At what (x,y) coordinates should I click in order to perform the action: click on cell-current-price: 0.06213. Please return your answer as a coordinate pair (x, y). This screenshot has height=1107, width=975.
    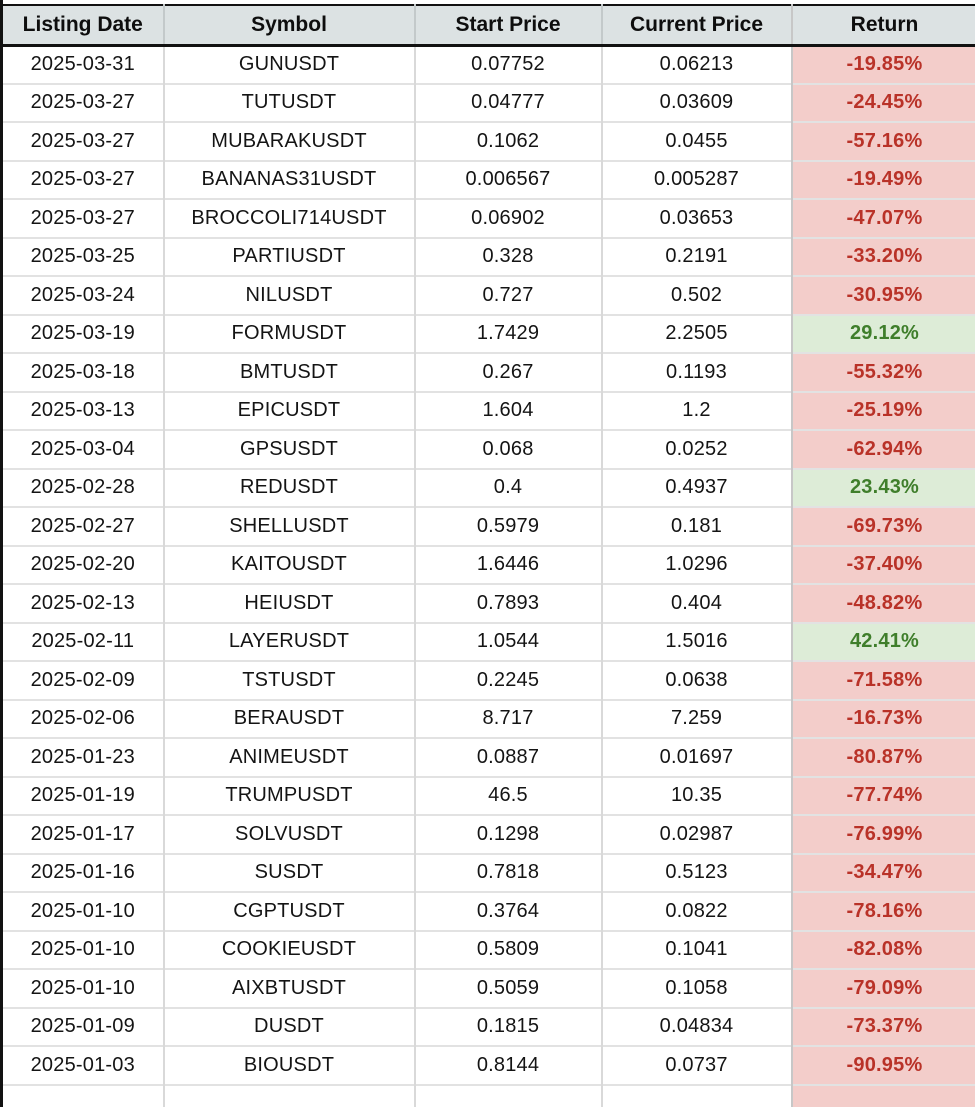
    Looking at the image, I should click on (697, 64).